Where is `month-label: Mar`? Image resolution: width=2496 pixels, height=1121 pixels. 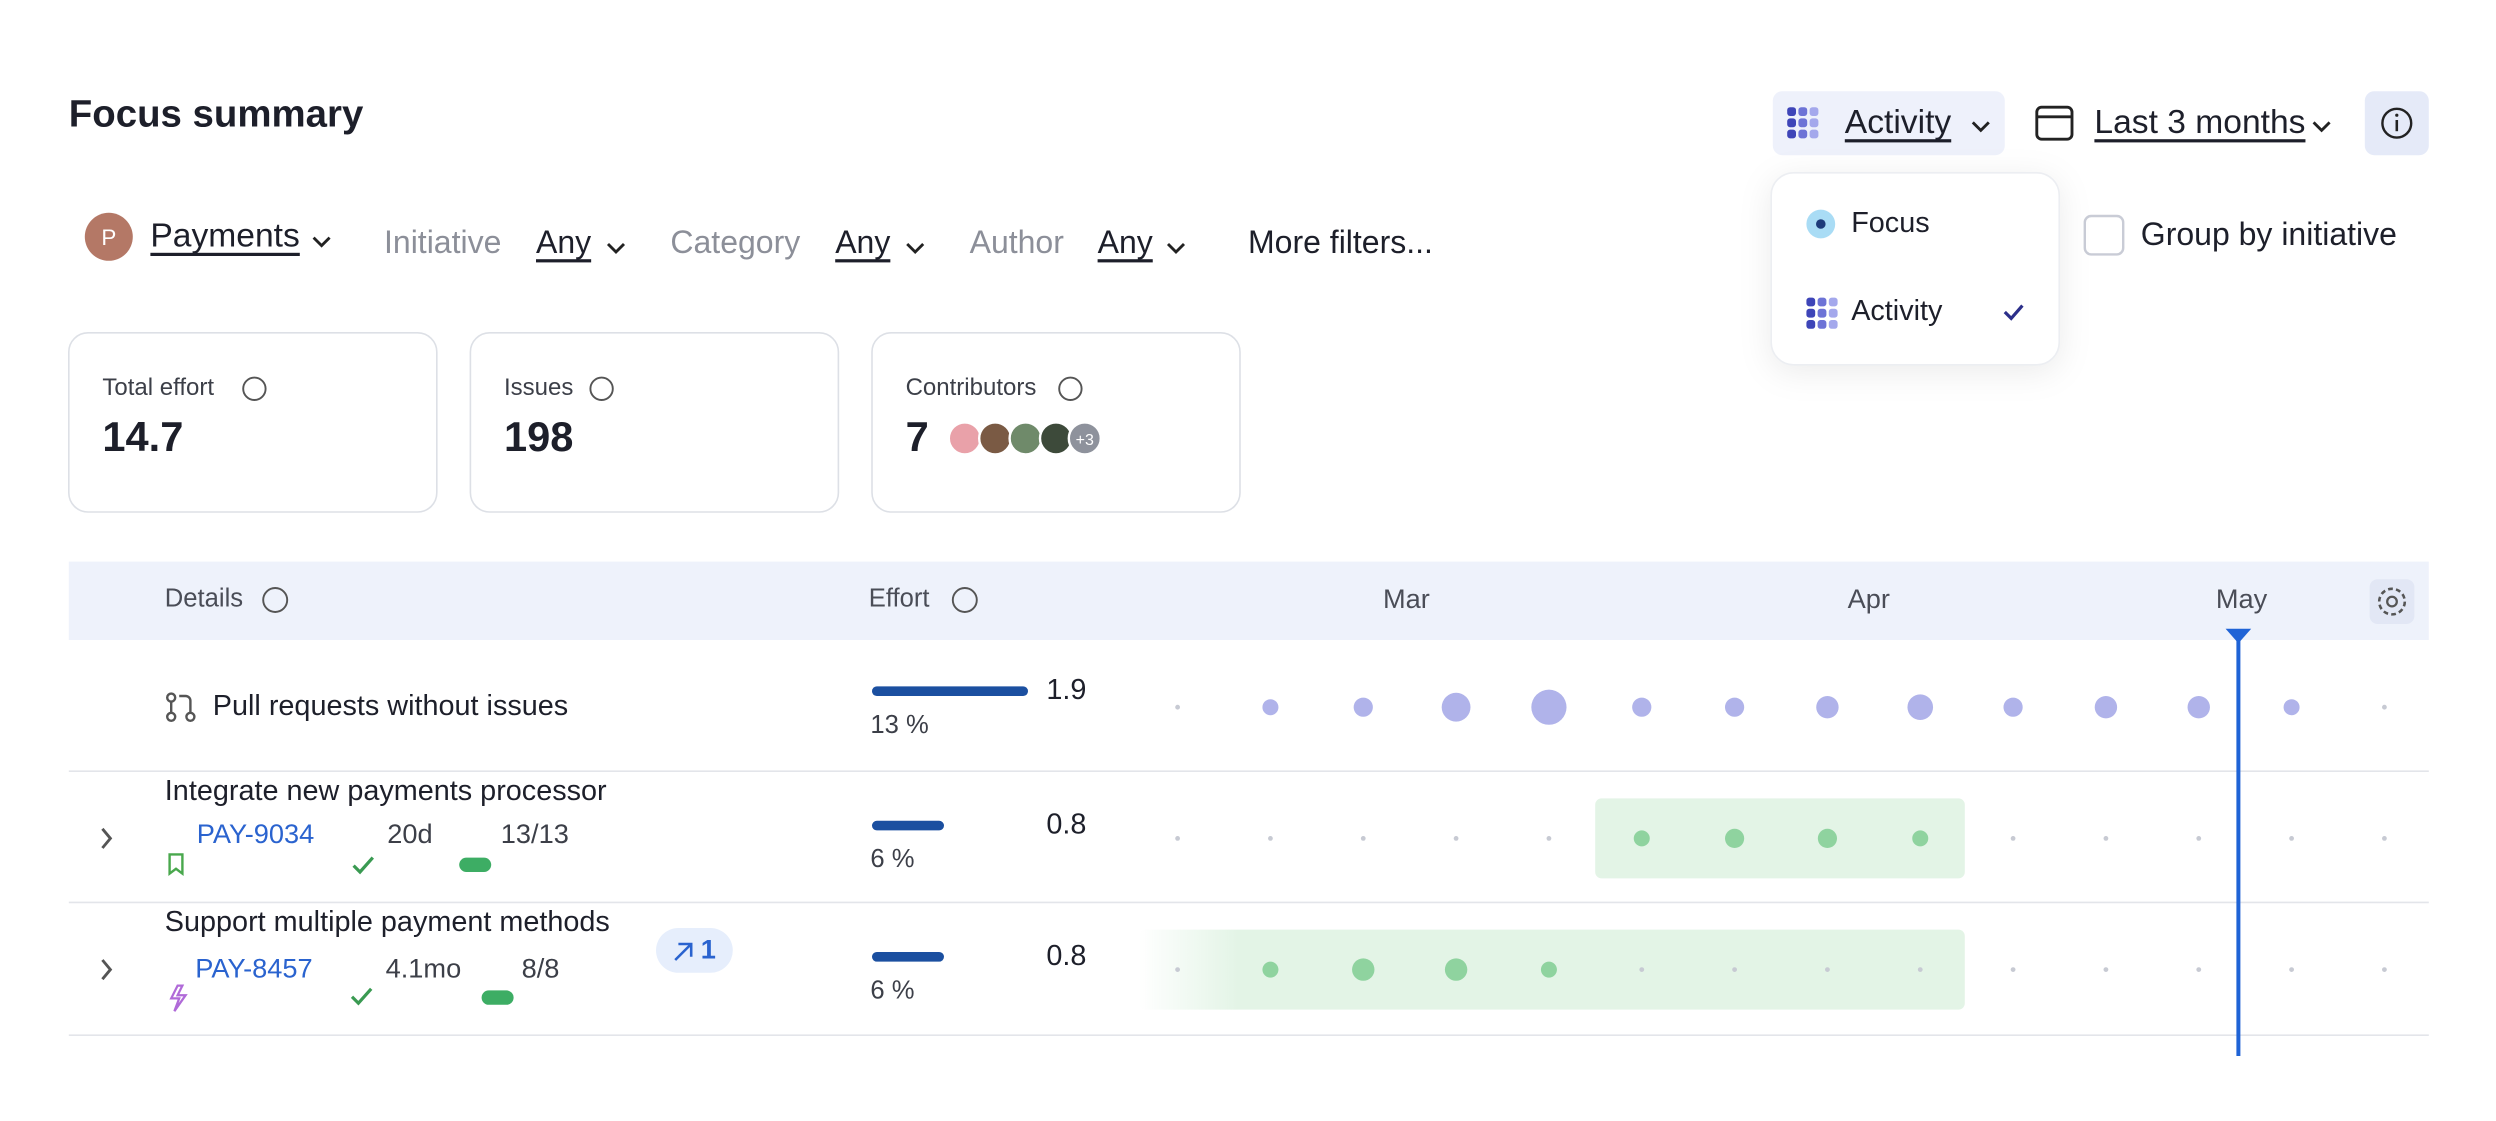 month-label: Mar is located at coordinates (1406, 599).